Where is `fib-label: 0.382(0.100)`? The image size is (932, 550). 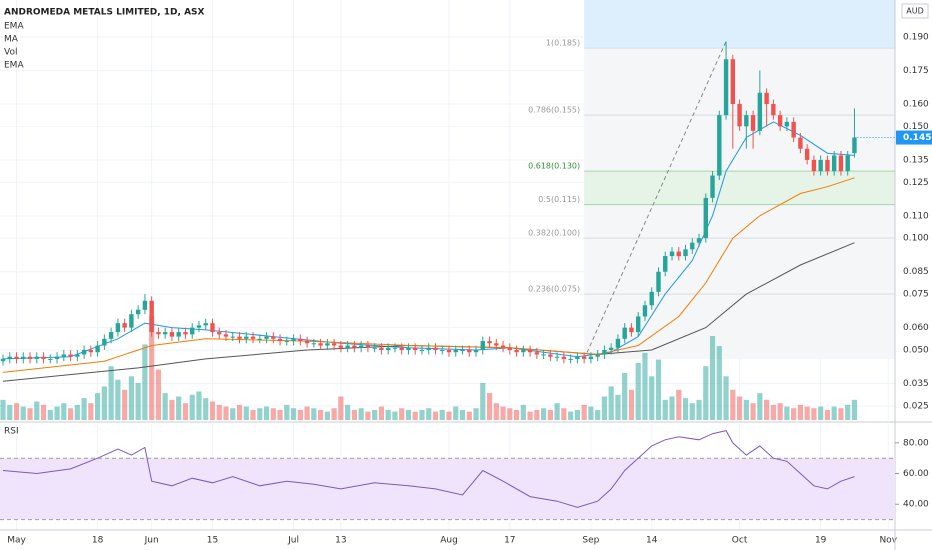
fib-label: 0.382(0.100) is located at coordinates (554, 233).